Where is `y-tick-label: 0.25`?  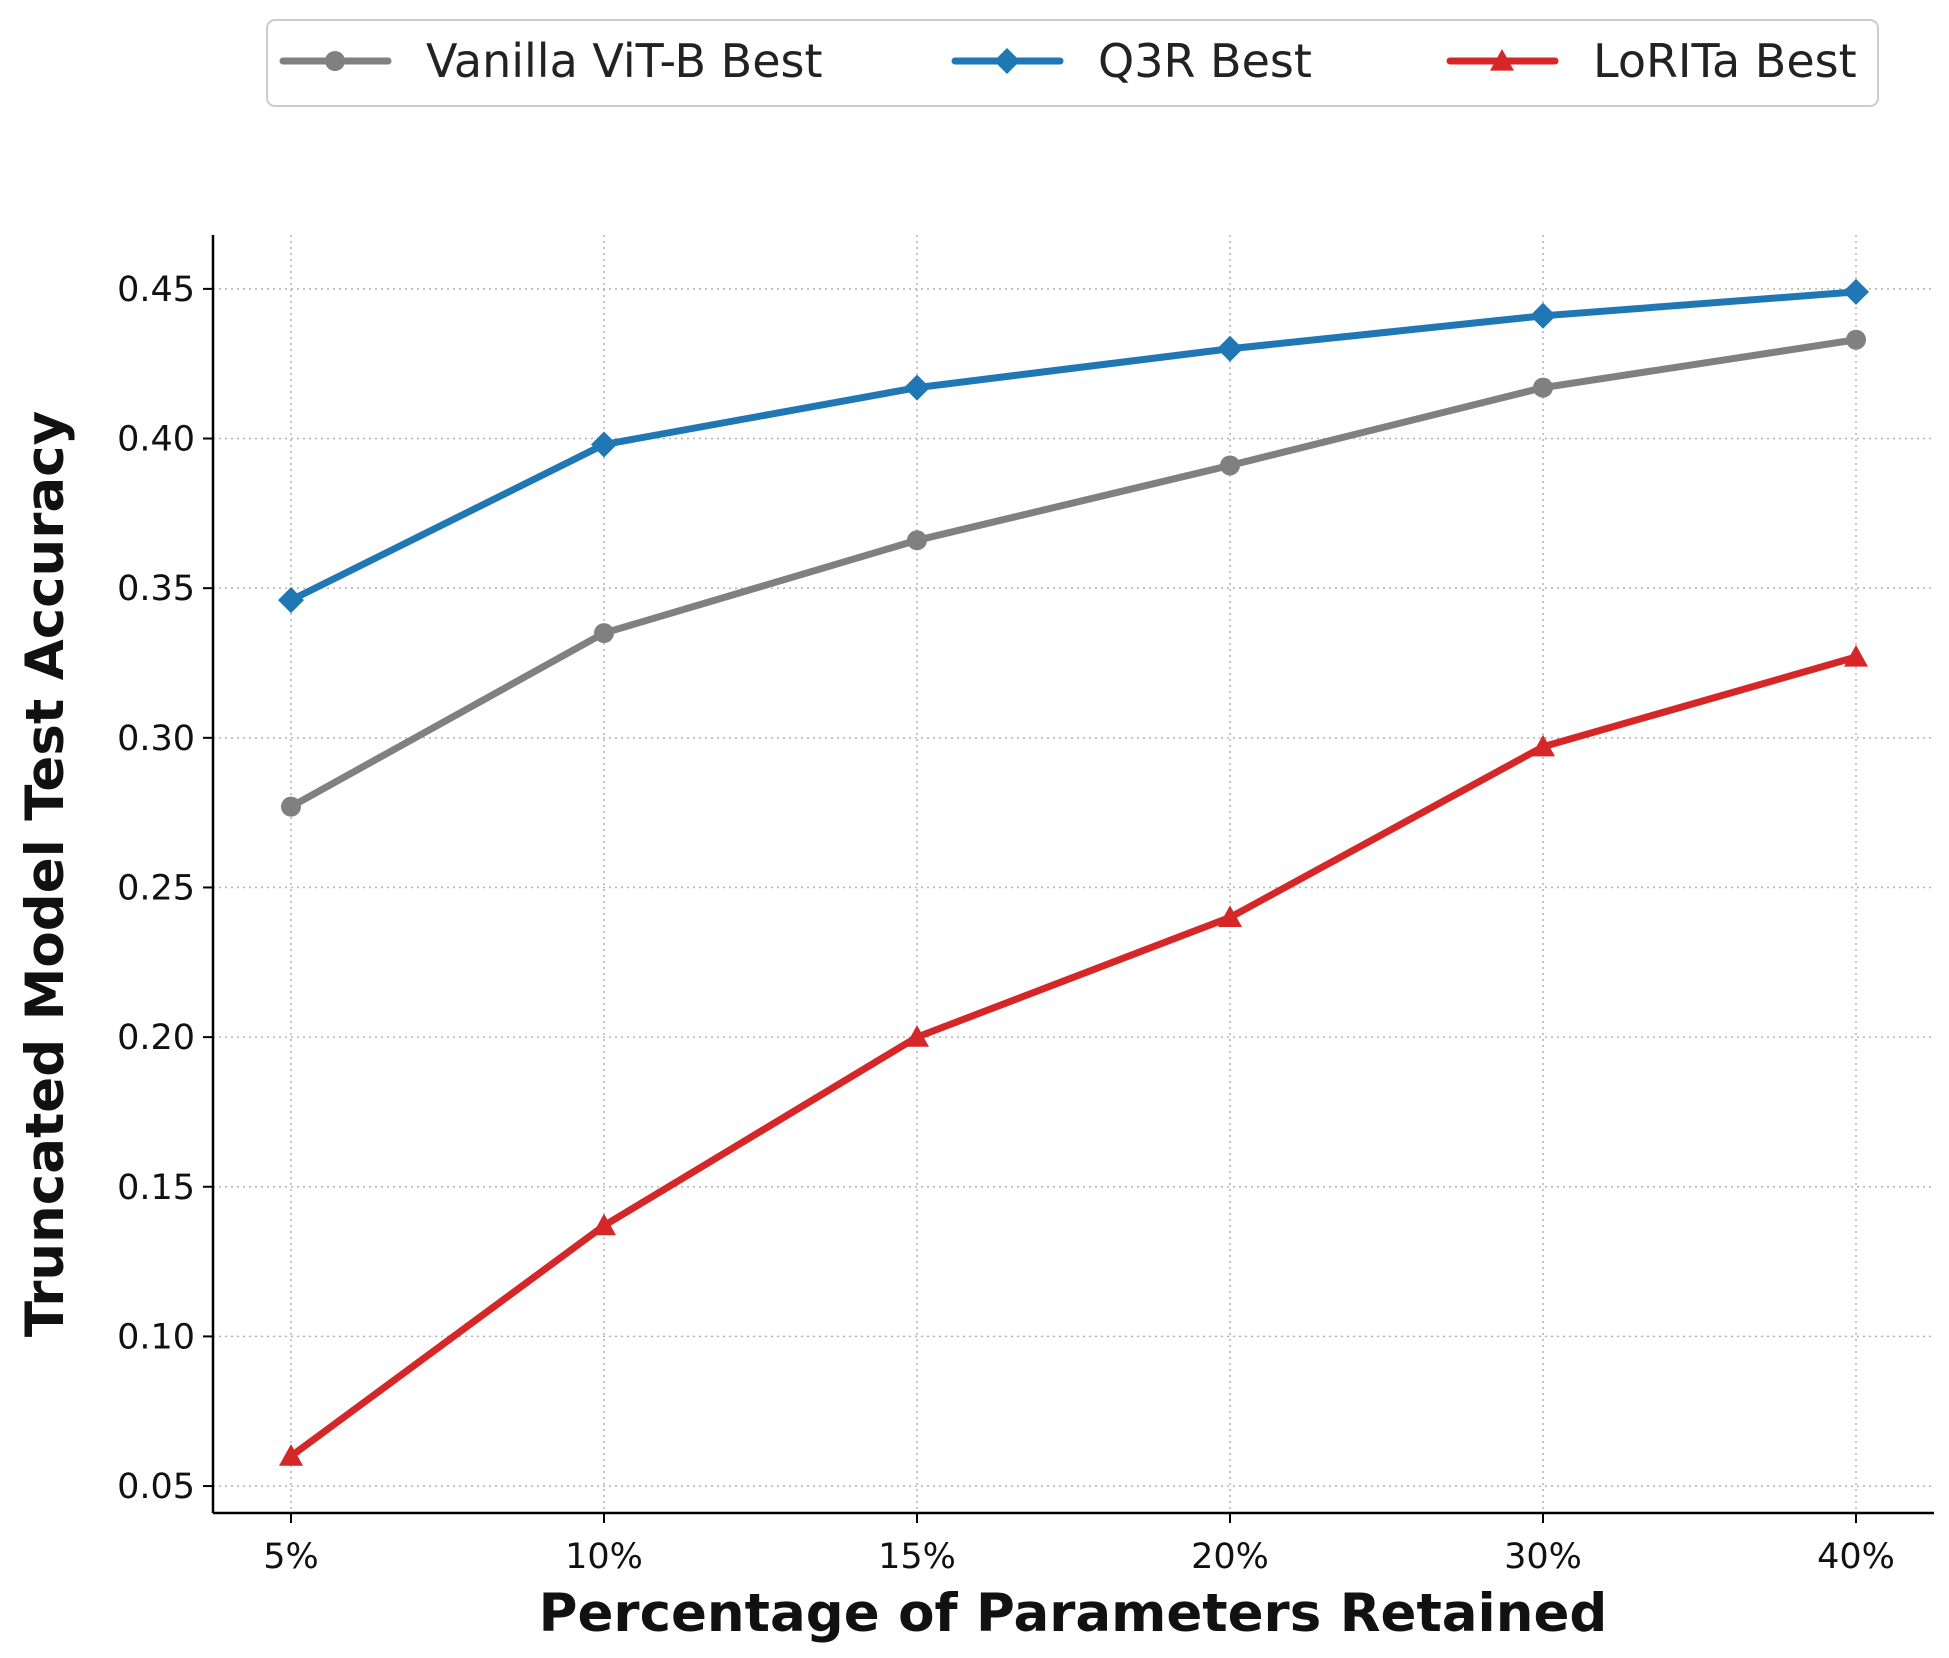
y-tick-label: 0.25 is located at coordinates (156, 888).